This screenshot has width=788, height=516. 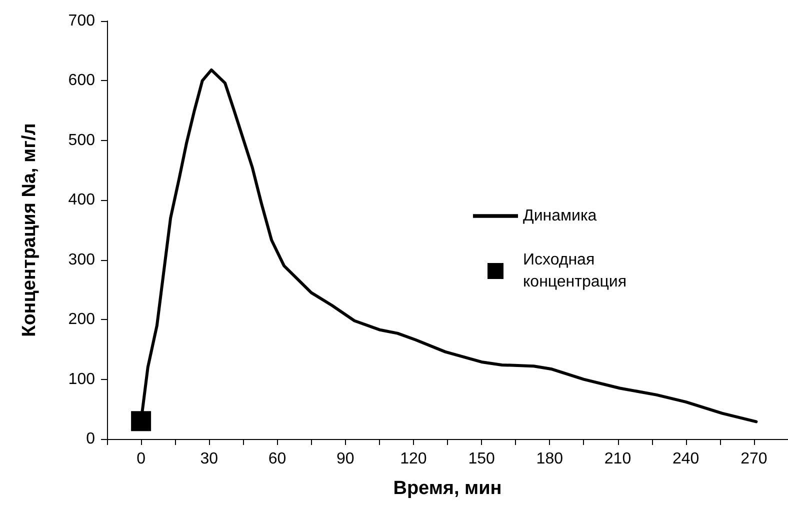 I want to click on x-tick-label: 240, so click(x=686, y=459).